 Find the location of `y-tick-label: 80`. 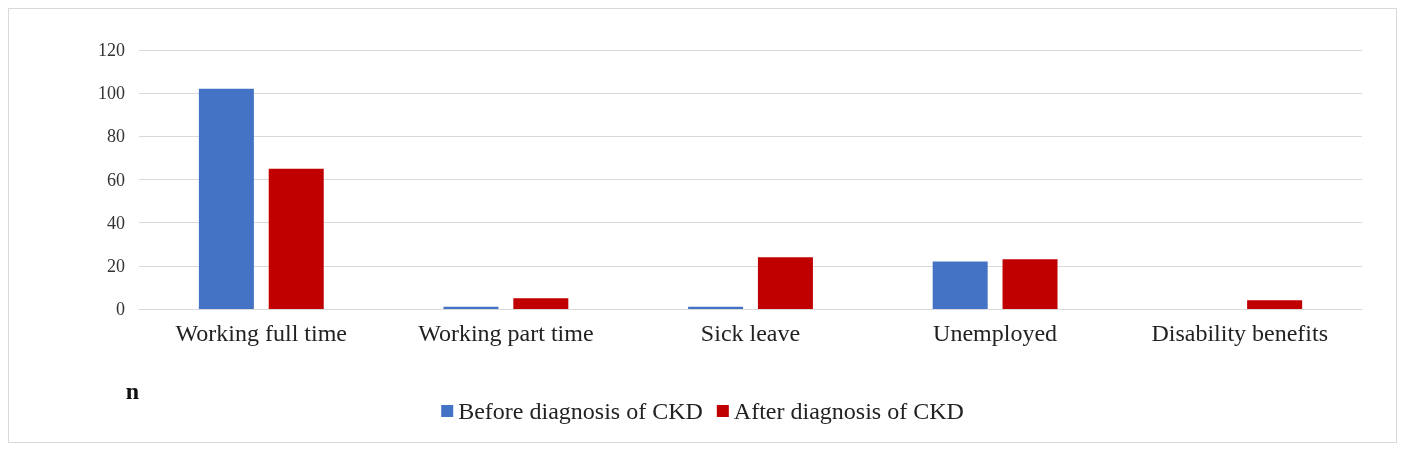

y-tick-label: 80 is located at coordinates (116, 136).